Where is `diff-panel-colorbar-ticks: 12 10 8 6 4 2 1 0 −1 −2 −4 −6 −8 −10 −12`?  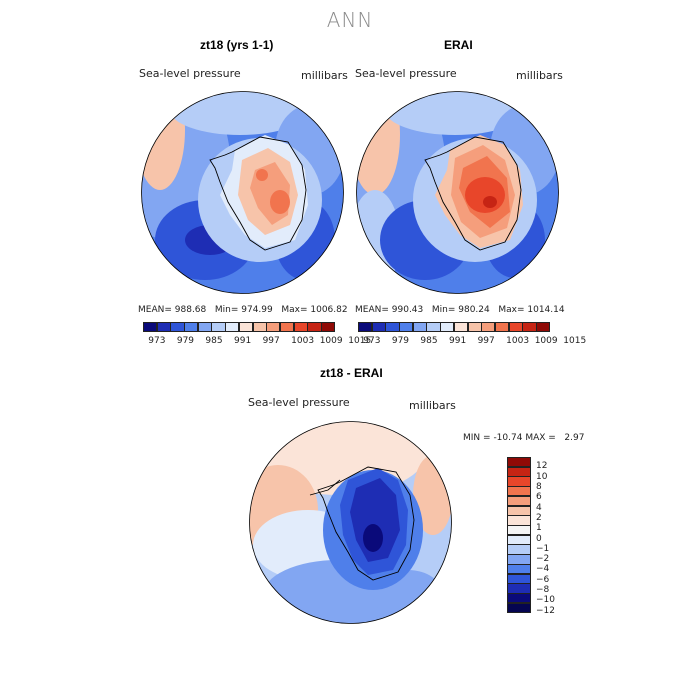 diff-panel-colorbar-ticks: 12 10 8 6 4 2 1 0 −1 −2 −4 −6 −8 −10 −12 is located at coordinates (561, 539).